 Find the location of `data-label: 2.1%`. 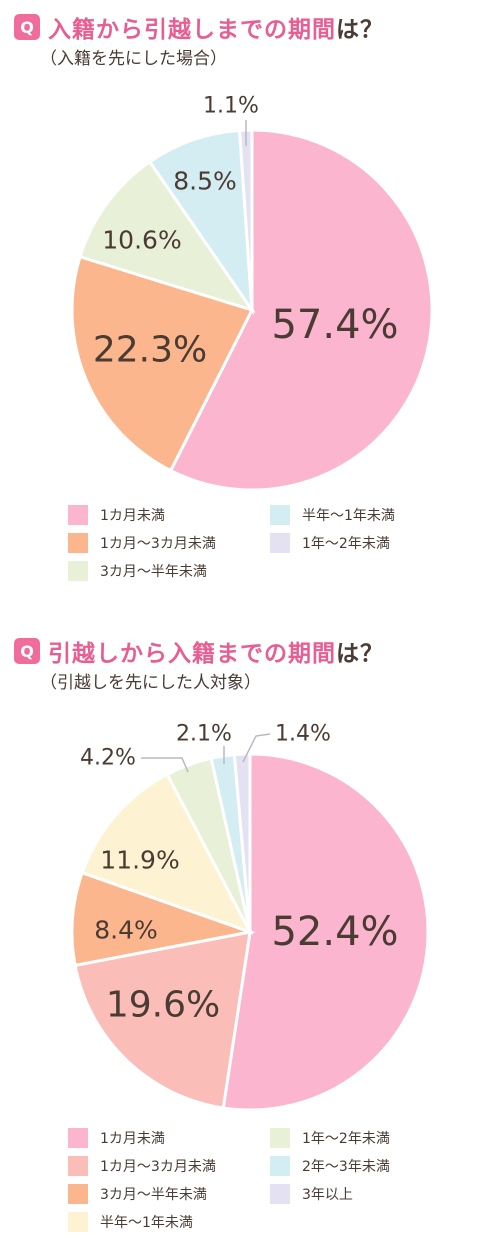

data-label: 2.1% is located at coordinates (204, 734).